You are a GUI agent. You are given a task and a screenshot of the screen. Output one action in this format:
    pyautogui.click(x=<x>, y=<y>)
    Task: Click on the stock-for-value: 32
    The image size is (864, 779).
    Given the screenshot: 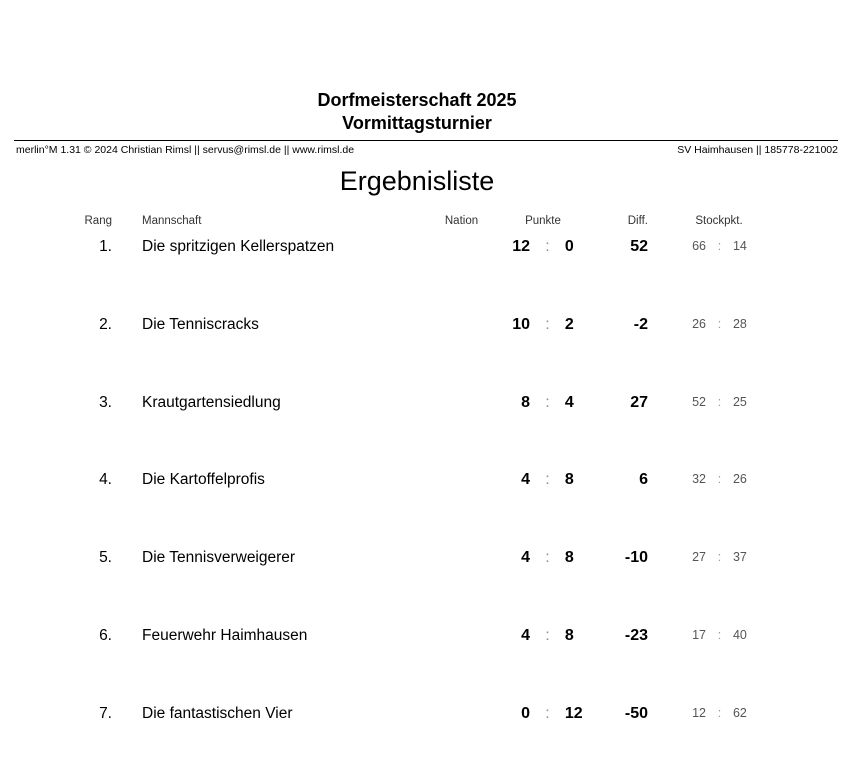 What is the action you would take?
    pyautogui.click(x=699, y=479)
    